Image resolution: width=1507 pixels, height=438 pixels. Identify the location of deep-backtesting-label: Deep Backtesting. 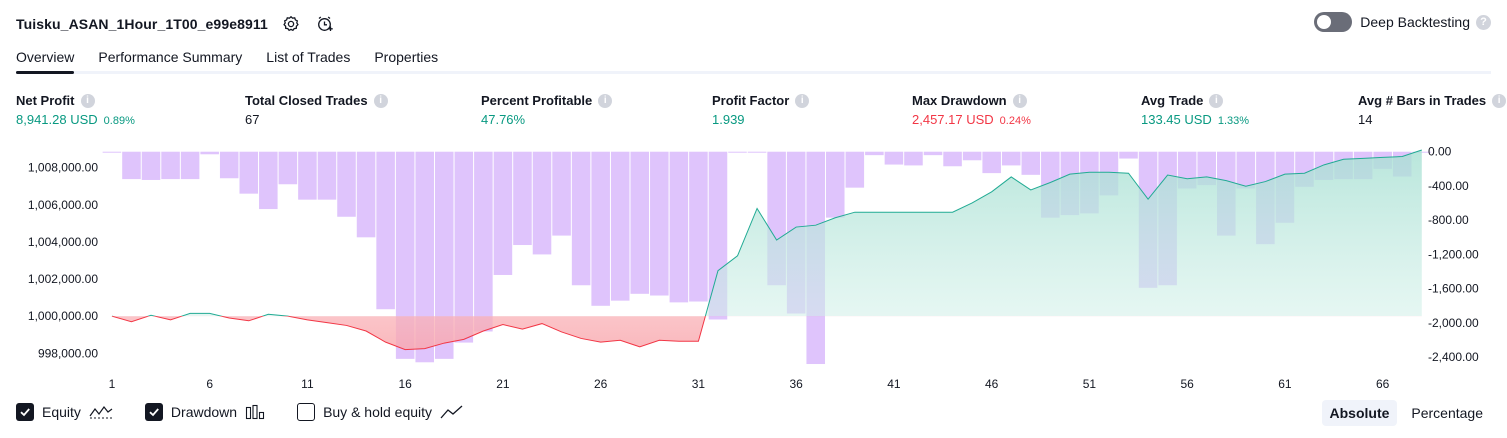
(1415, 22).